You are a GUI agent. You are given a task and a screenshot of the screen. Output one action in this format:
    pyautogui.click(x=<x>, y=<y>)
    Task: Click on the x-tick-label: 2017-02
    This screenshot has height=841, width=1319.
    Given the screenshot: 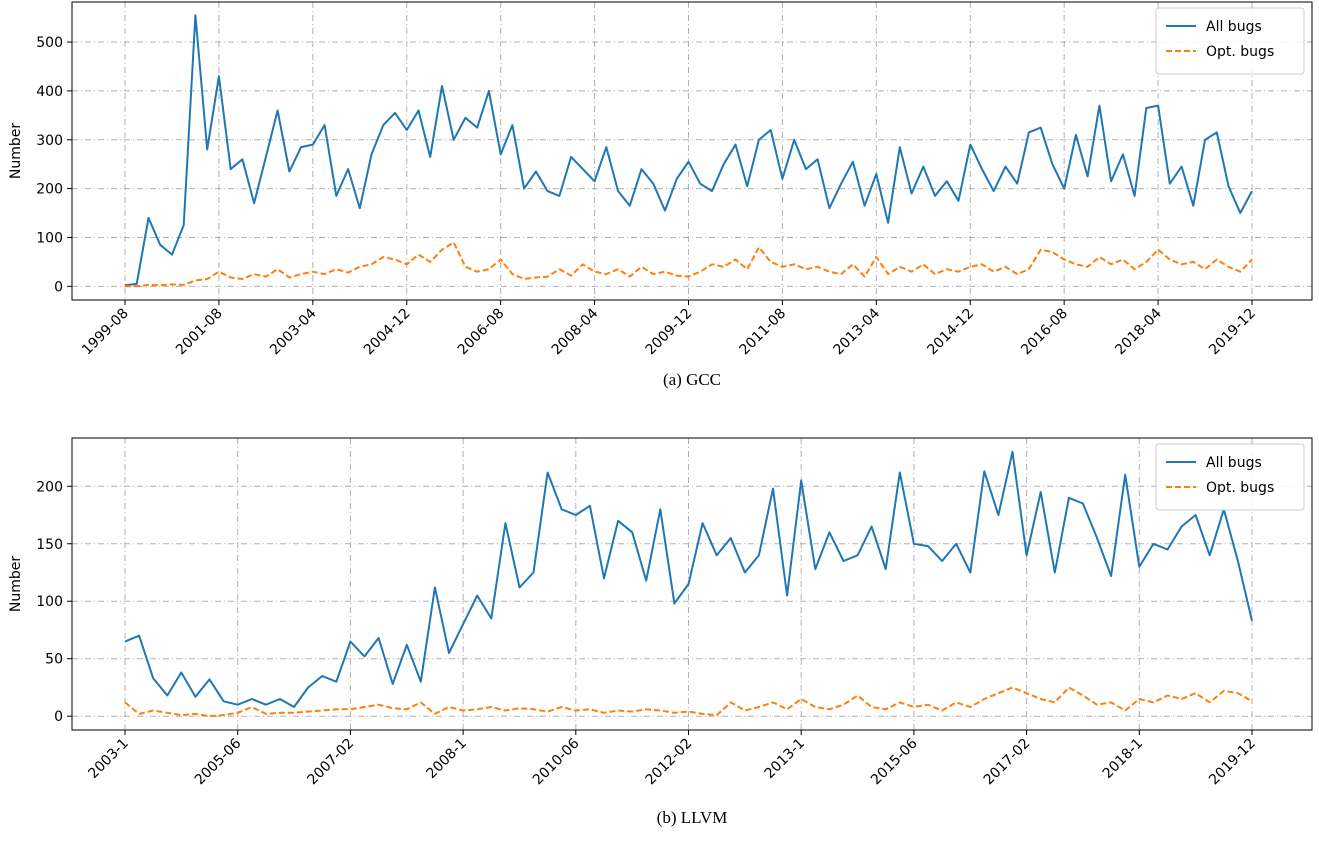 What is the action you would take?
    pyautogui.click(x=1007, y=762)
    